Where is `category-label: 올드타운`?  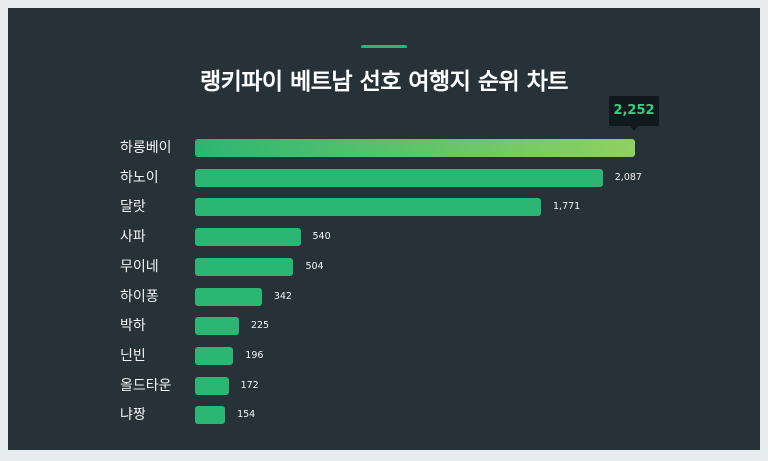
category-label: 올드타운 is located at coordinates (146, 385).